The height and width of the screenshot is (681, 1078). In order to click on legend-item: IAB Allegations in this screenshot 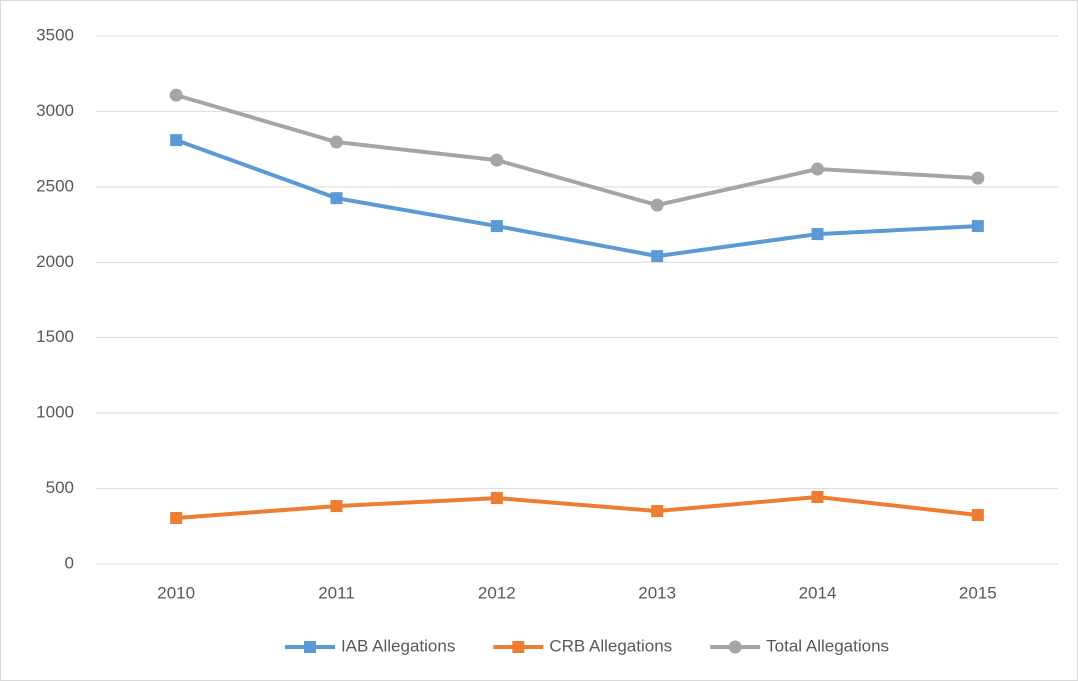, I will do `click(369, 645)`.